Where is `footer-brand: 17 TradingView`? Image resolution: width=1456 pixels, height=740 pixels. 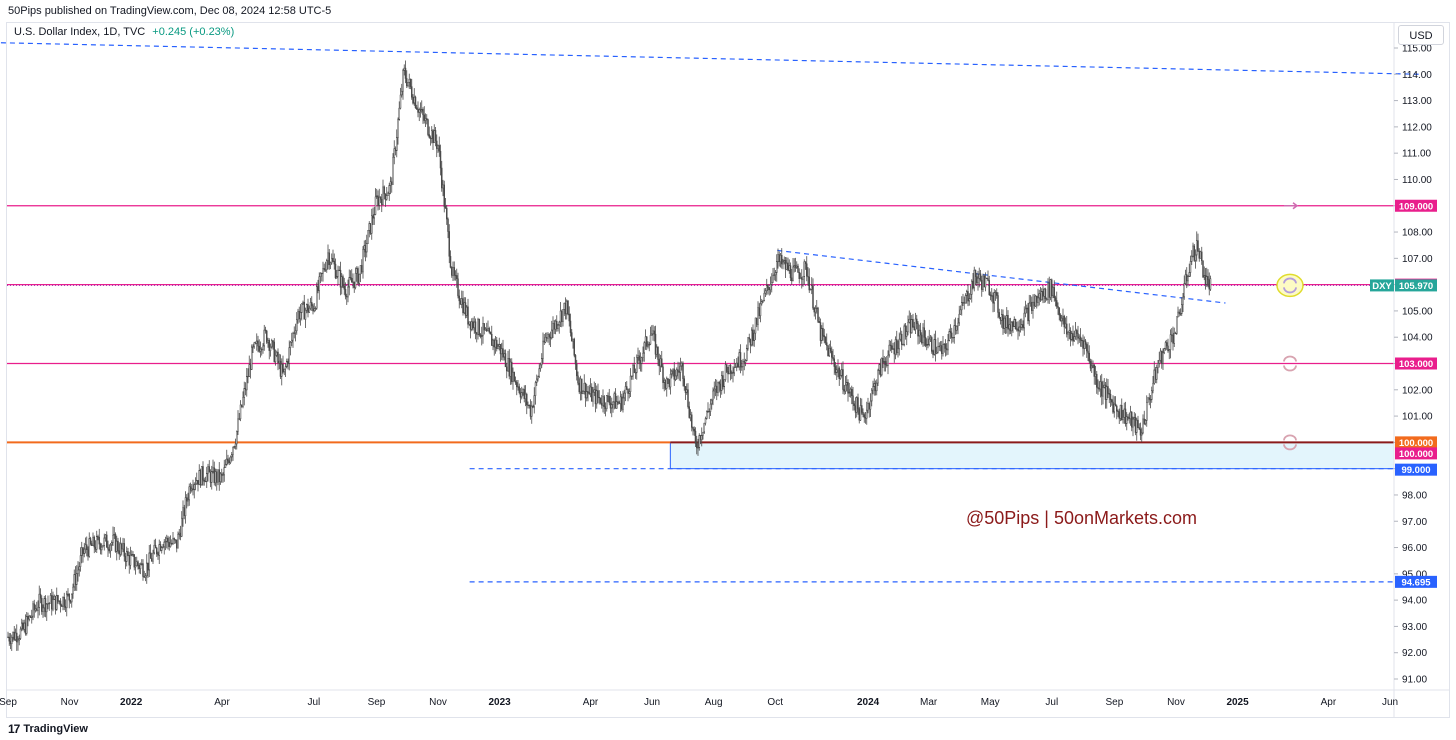
footer-brand: 17 TradingView is located at coordinates (48, 729).